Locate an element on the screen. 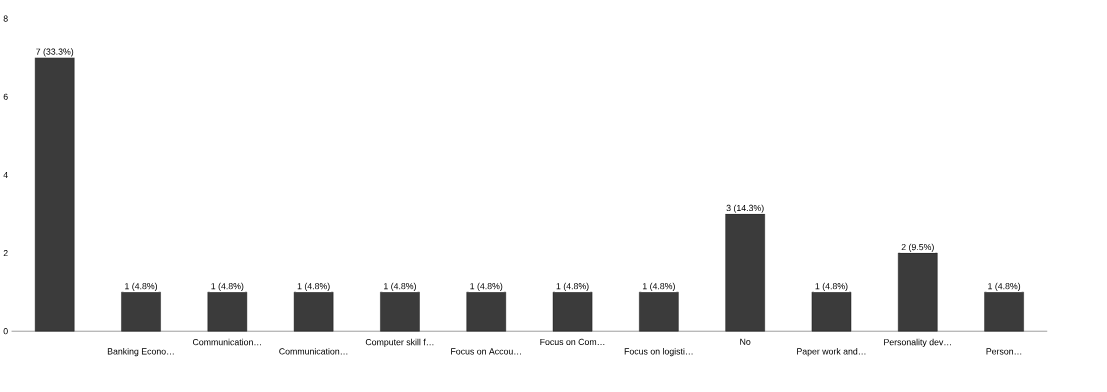 The image size is (1107, 392). data-label: 3 (14.3%) is located at coordinates (745, 208).